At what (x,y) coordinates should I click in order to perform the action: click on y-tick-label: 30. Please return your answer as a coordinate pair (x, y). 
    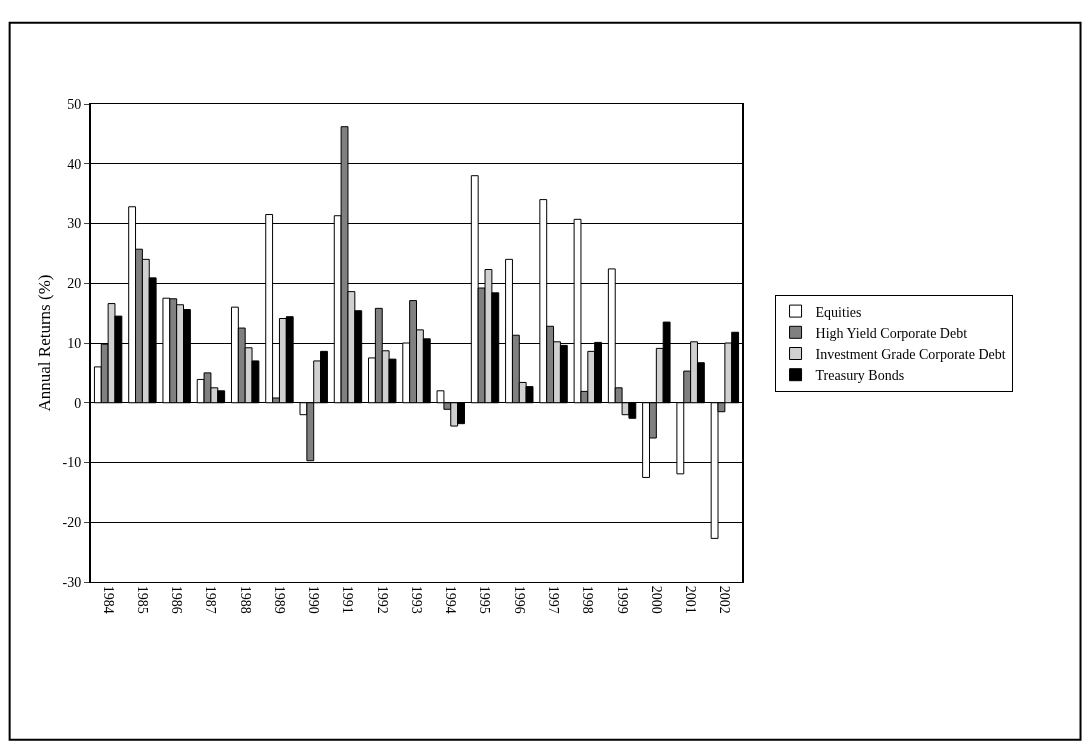
    Looking at the image, I should click on (74, 224).